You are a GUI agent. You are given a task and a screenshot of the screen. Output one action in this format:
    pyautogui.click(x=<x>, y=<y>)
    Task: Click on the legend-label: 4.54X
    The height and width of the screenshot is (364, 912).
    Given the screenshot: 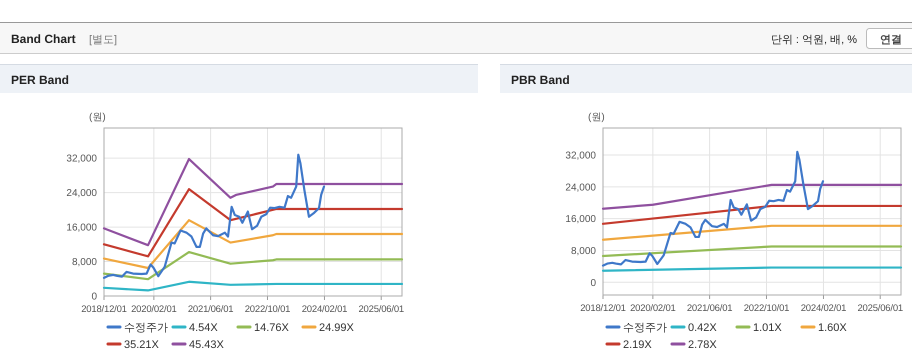 What is the action you would take?
    pyautogui.click(x=203, y=328)
    